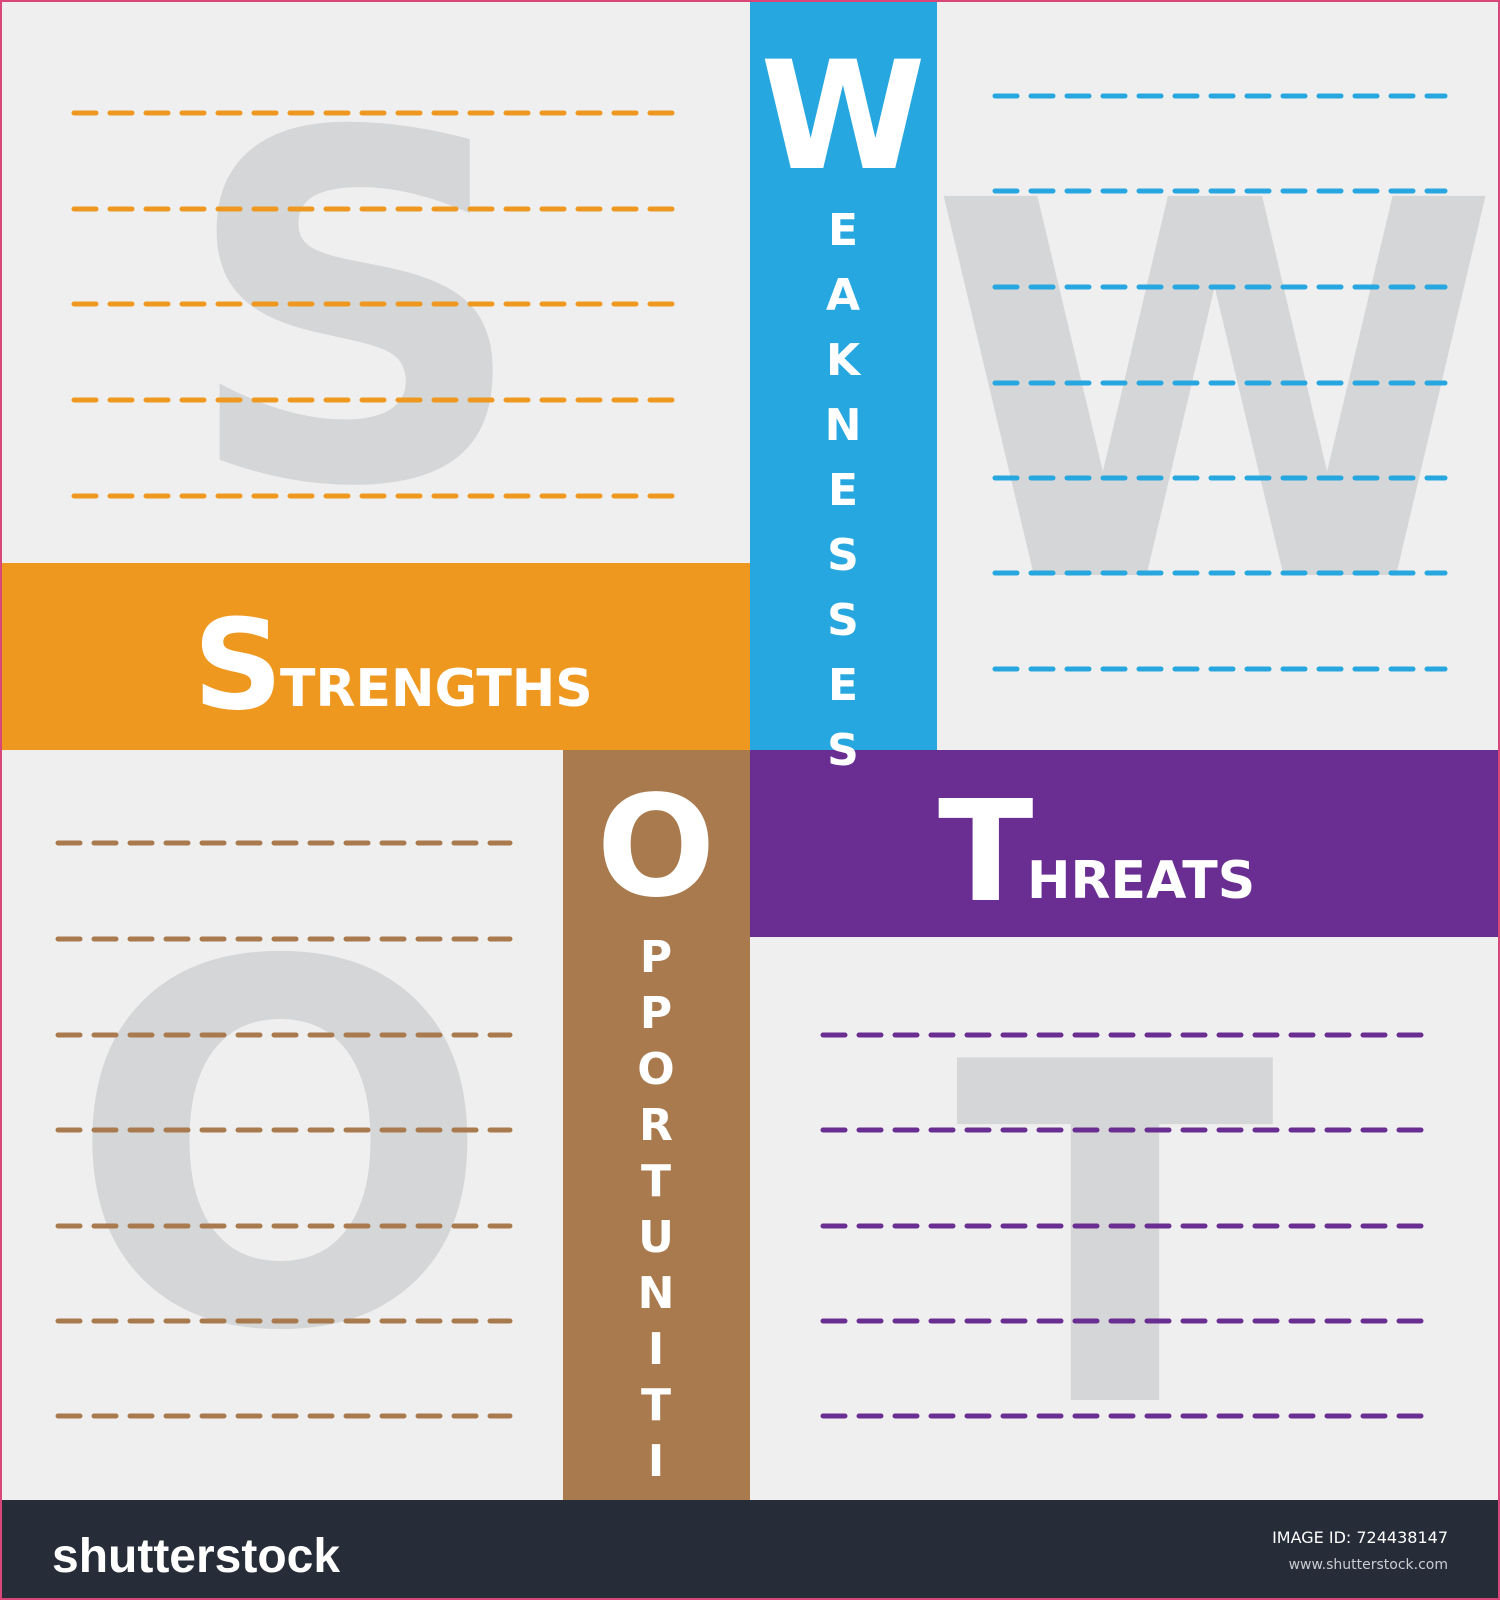  Describe the element at coordinates (375, 656) in the screenshot. I see `strengths-band` at that location.